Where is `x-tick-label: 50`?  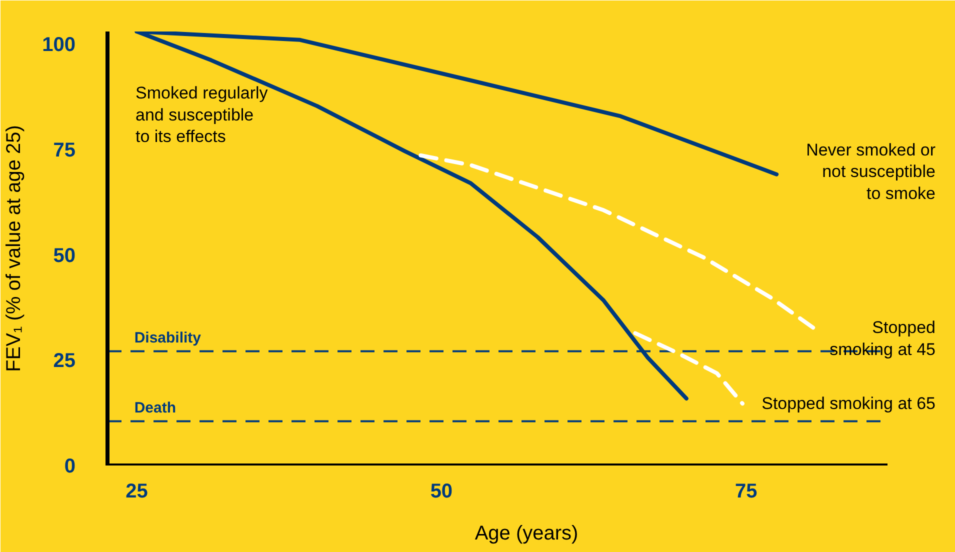
x-tick-label: 50 is located at coordinates (441, 491).